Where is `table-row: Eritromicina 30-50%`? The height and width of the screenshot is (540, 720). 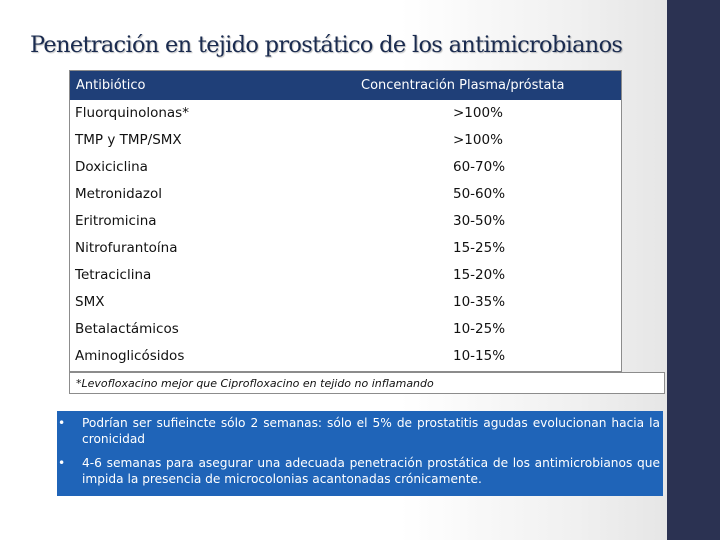
table-row: Eritromicina 30-50% is located at coordinates (345, 221).